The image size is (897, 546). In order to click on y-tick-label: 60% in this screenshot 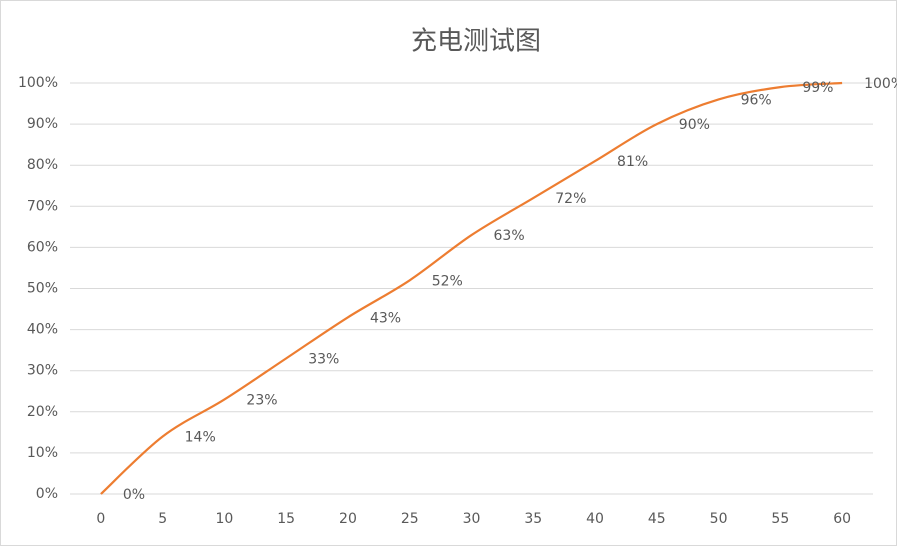, I will do `click(42, 247)`.